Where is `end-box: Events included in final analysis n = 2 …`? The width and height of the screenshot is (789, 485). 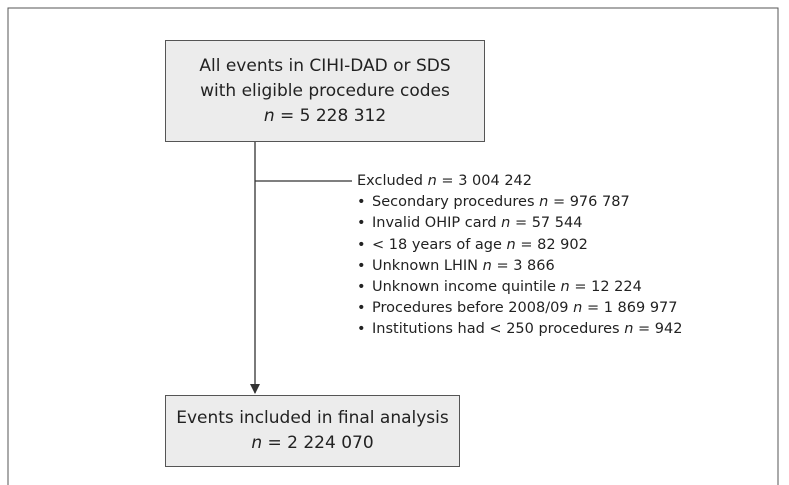
end-box: Events included in final analysis n = 2 … is located at coordinates (312, 431).